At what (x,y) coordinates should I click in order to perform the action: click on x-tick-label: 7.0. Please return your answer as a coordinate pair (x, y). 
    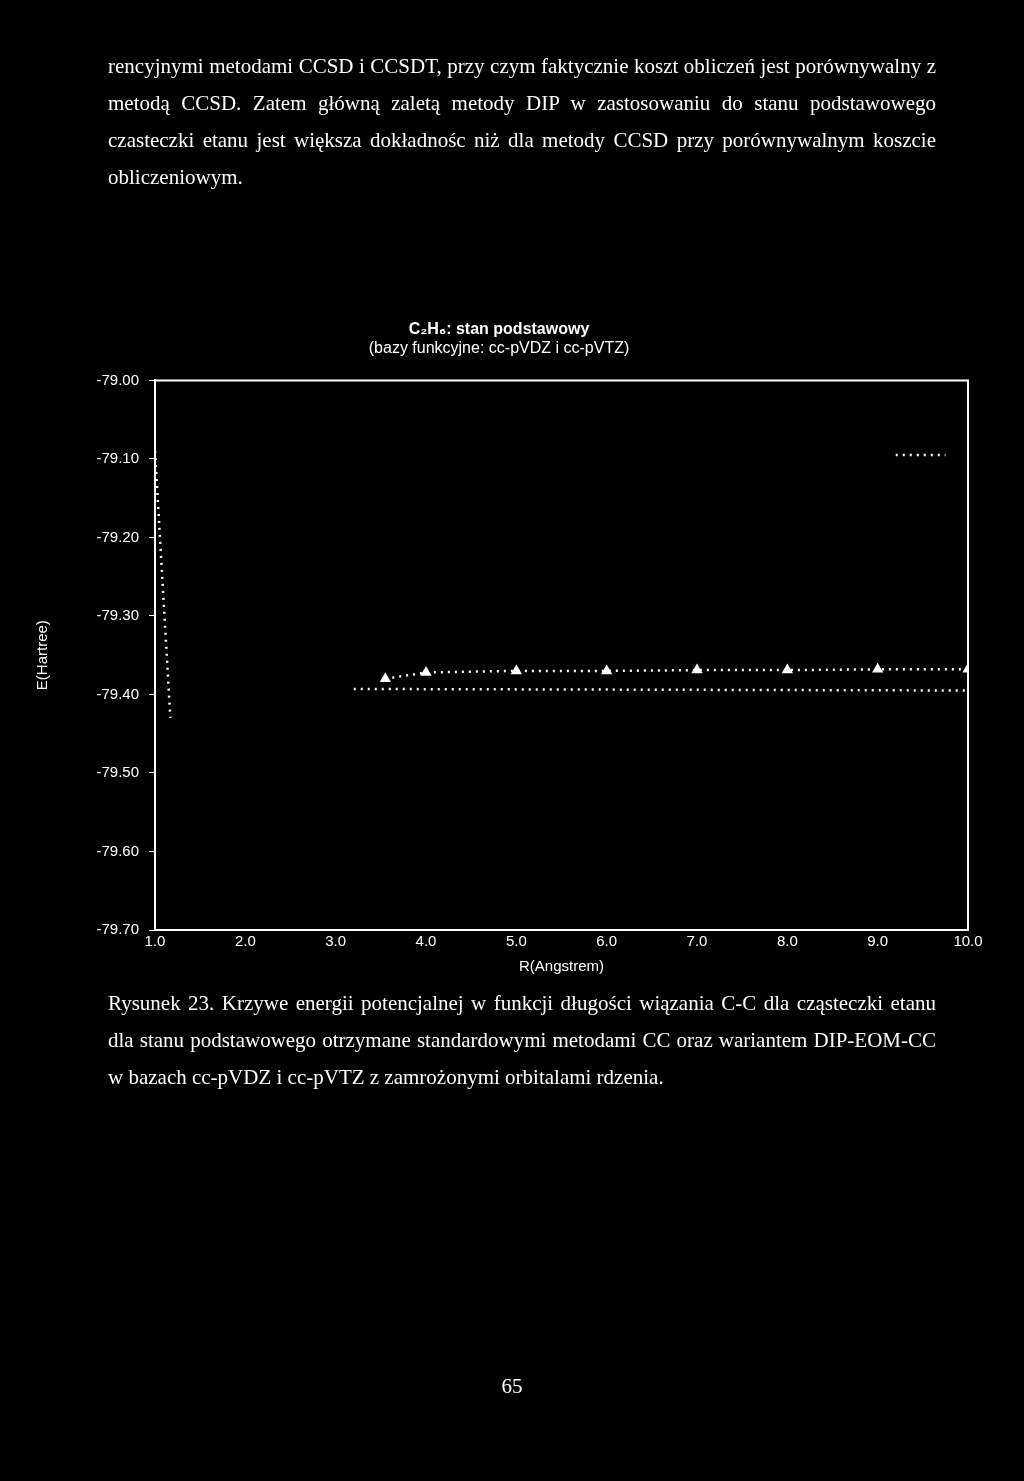
    Looking at the image, I should click on (697, 941).